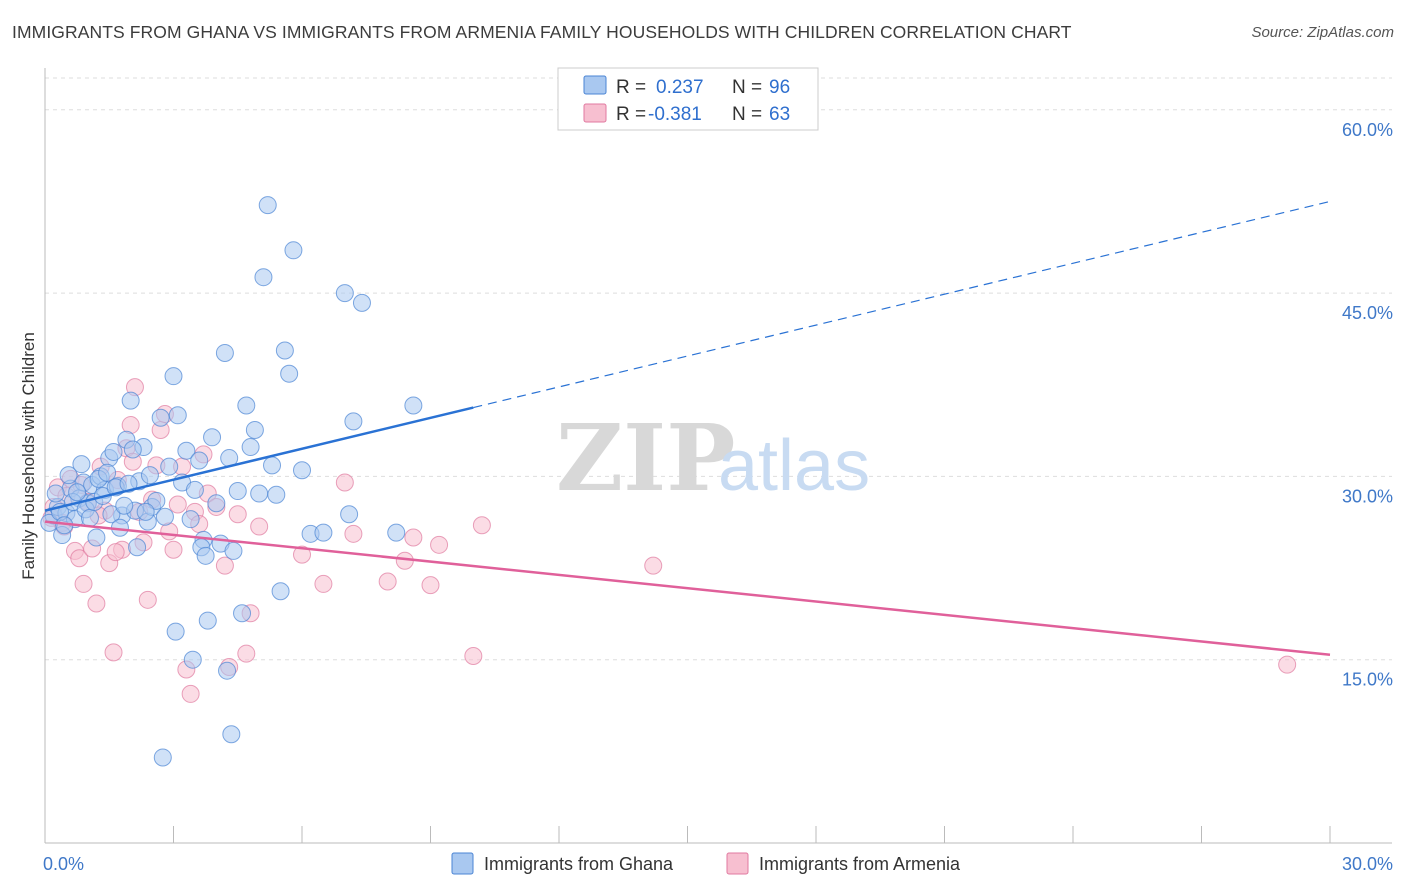 This screenshot has width=1406, height=892. What do you see at coordinates (645, 458) in the screenshot?
I see `watermark-zip: ZIP` at bounding box center [645, 458].